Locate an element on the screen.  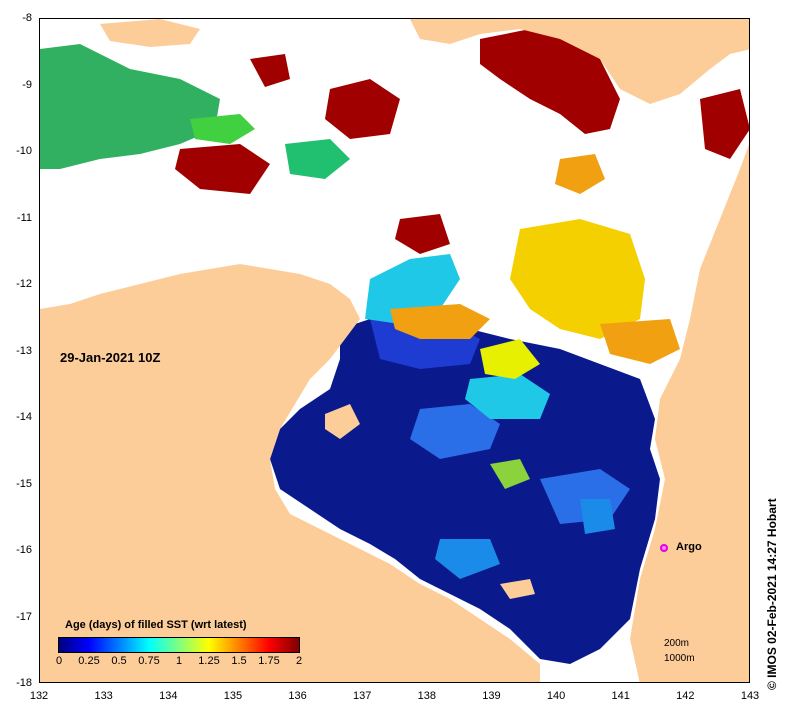
y-tick-label: -18 is located at coordinates (24, 683).